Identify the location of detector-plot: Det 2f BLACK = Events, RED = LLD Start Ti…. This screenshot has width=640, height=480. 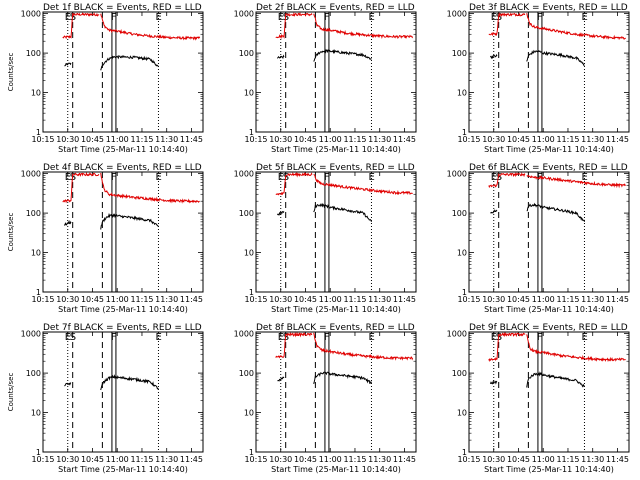
(325, 78).